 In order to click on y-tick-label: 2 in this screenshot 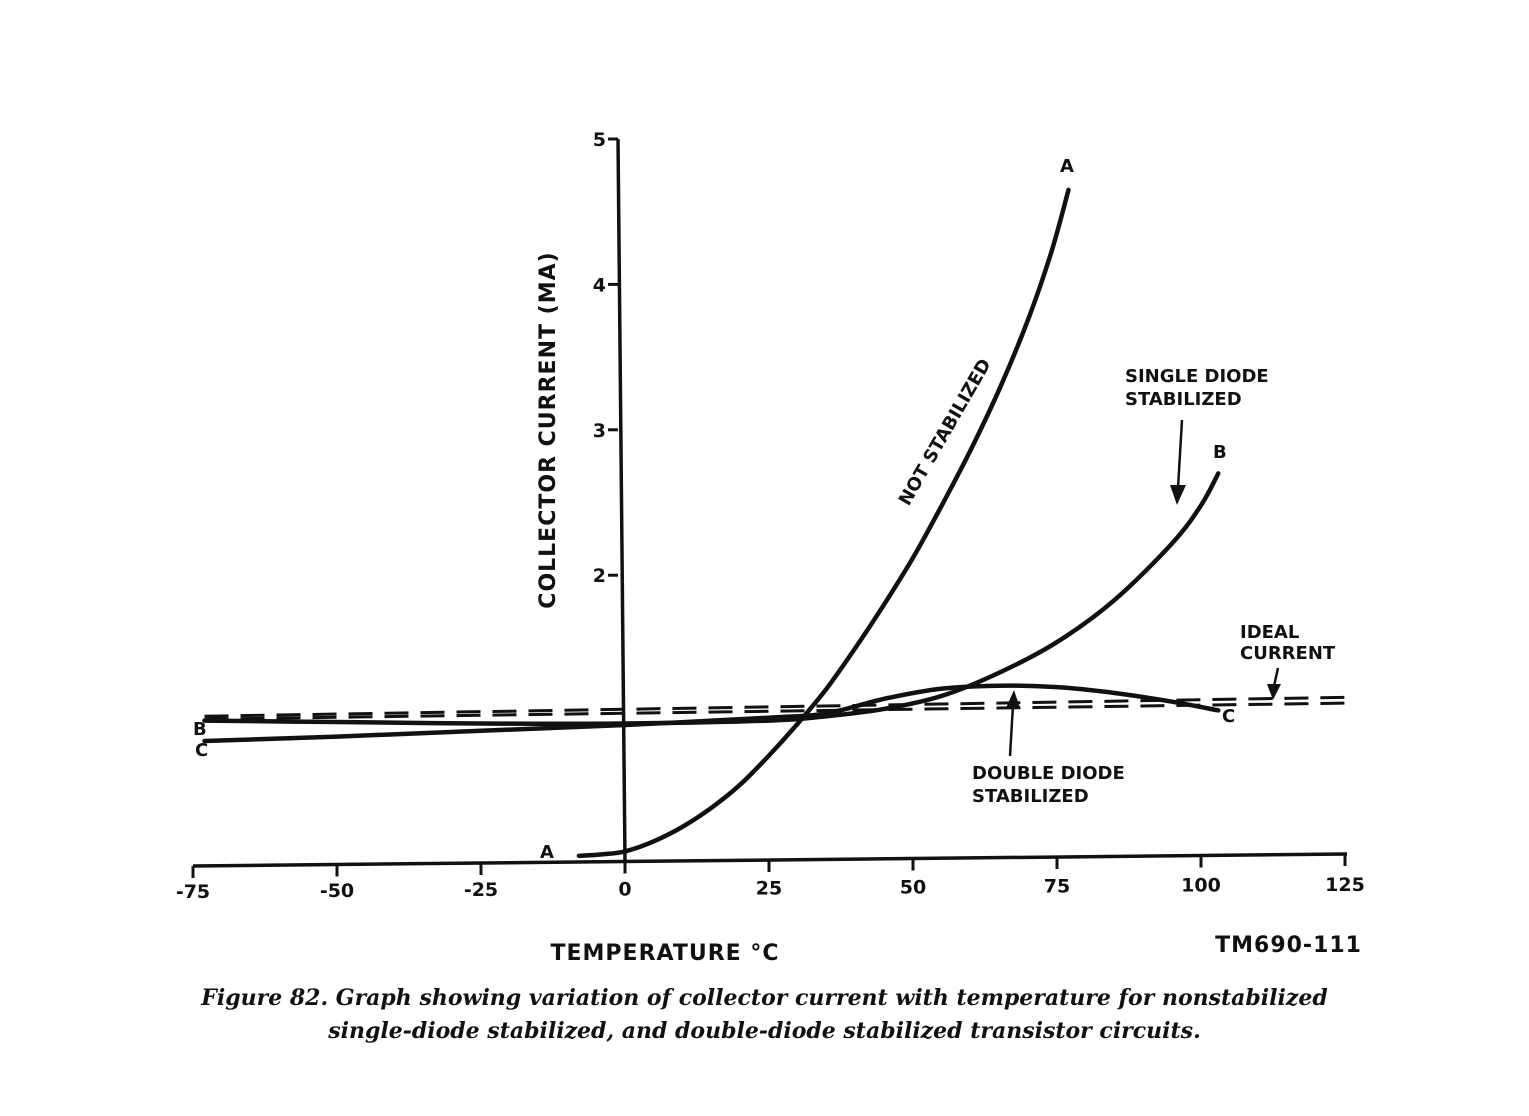, I will do `click(599, 576)`.